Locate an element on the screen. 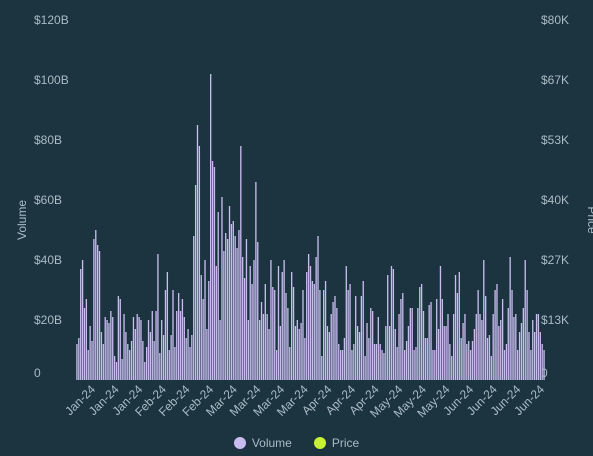 Image resolution: width=593 pixels, height=456 pixels. legend-item-price: Price is located at coordinates (336, 443).